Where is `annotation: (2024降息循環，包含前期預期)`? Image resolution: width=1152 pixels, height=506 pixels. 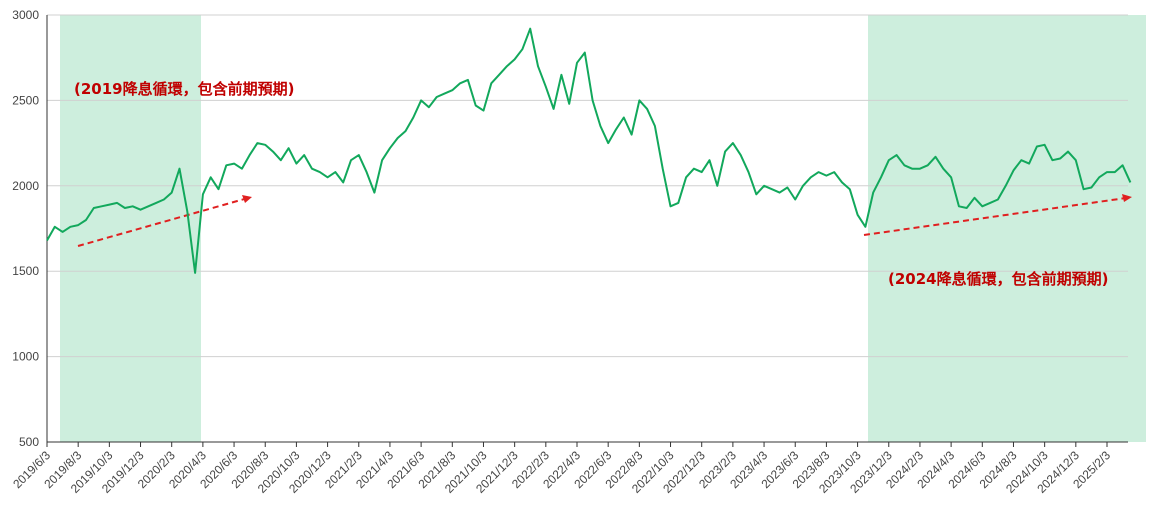 annotation: (2024降息循環，包含前期預期) is located at coordinates (998, 279).